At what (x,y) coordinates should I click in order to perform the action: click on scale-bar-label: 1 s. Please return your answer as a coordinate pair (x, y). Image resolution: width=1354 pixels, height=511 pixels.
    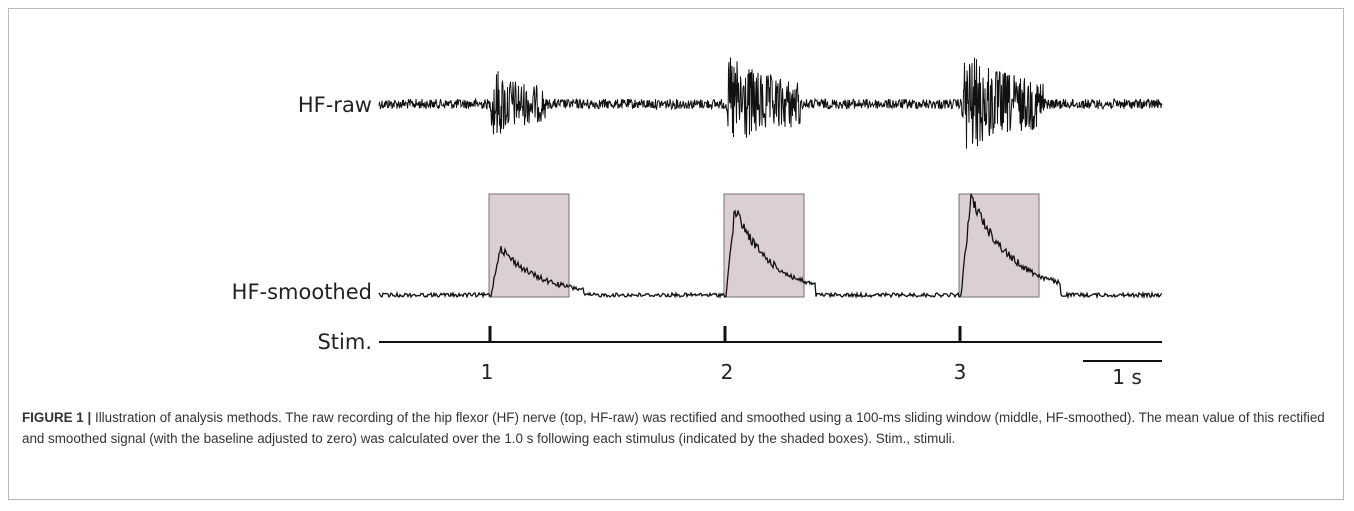
    Looking at the image, I should click on (1127, 377).